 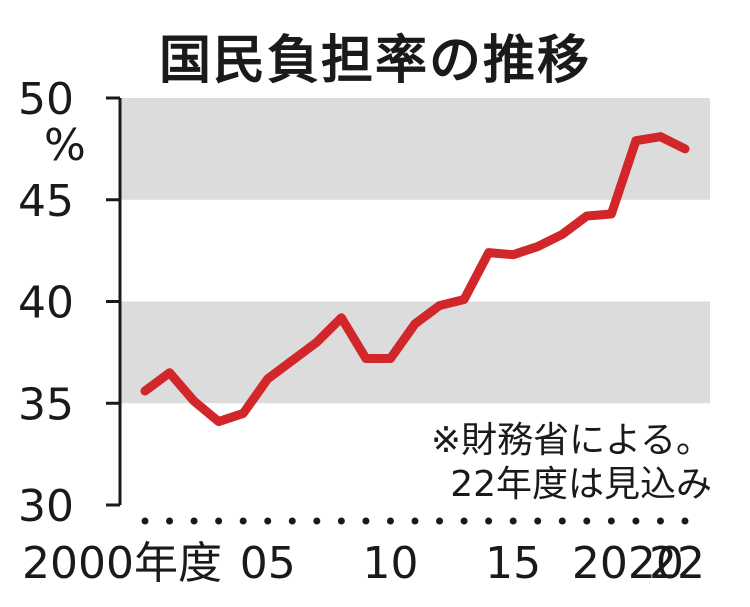 I want to click on x-tick-label: 10, so click(x=390, y=563).